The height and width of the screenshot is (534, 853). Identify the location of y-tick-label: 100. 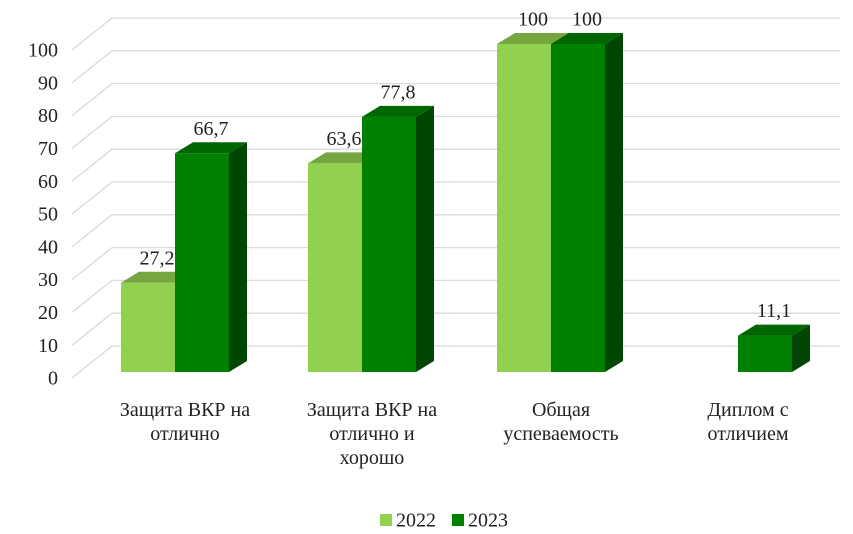
(43, 51).